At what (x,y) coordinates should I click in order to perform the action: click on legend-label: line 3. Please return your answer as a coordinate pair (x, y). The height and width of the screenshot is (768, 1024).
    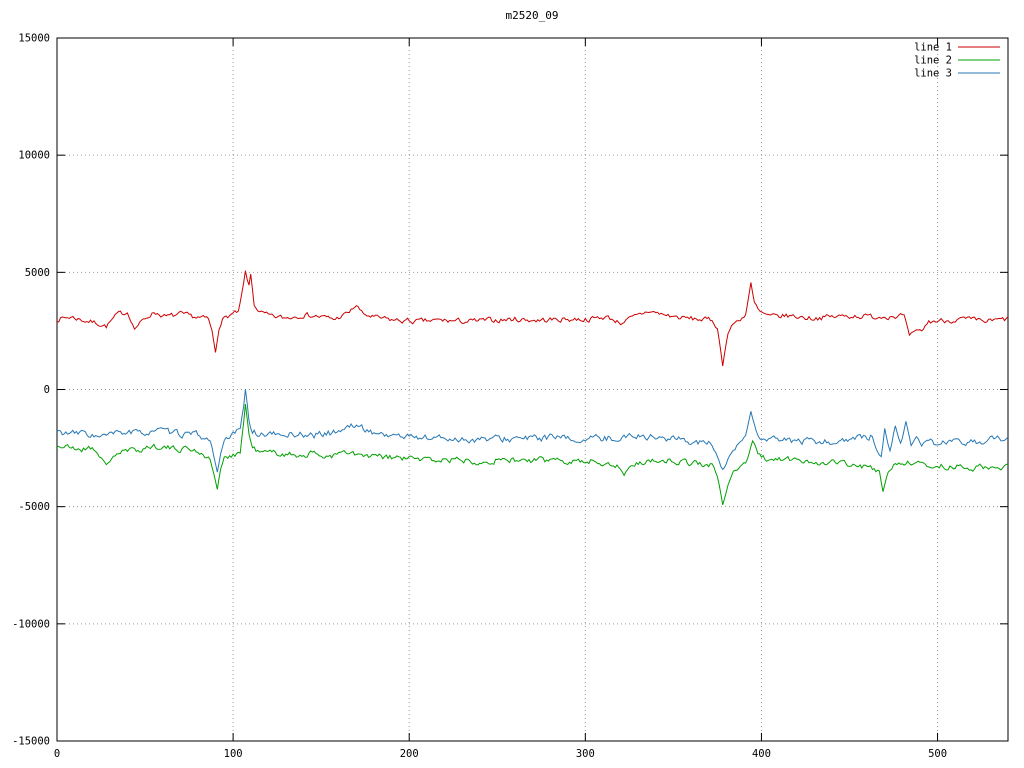
    Looking at the image, I should click on (933, 74).